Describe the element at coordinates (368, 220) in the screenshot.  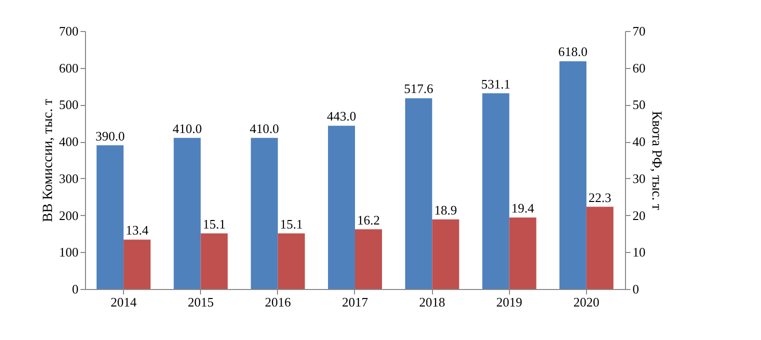
I see `data-label: 16.2` at that location.